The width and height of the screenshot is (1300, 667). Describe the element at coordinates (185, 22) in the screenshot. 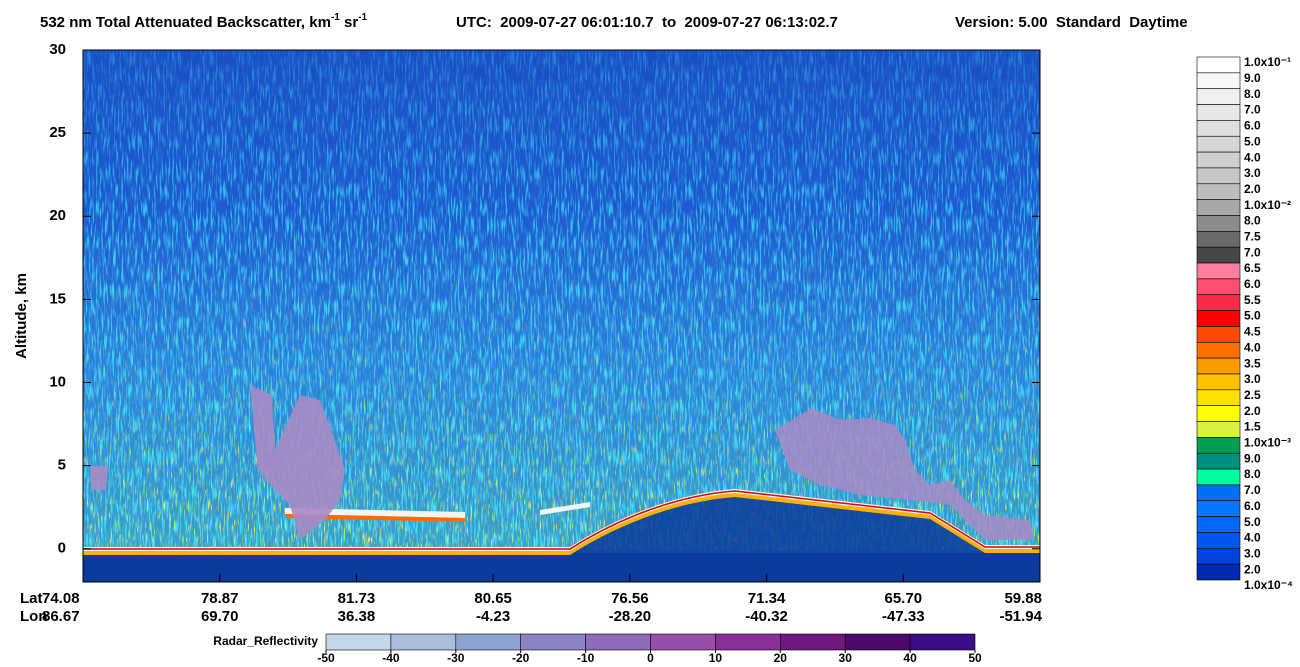

I see `title-part: 532 nm Total Attenuated Backscatter, km` at that location.